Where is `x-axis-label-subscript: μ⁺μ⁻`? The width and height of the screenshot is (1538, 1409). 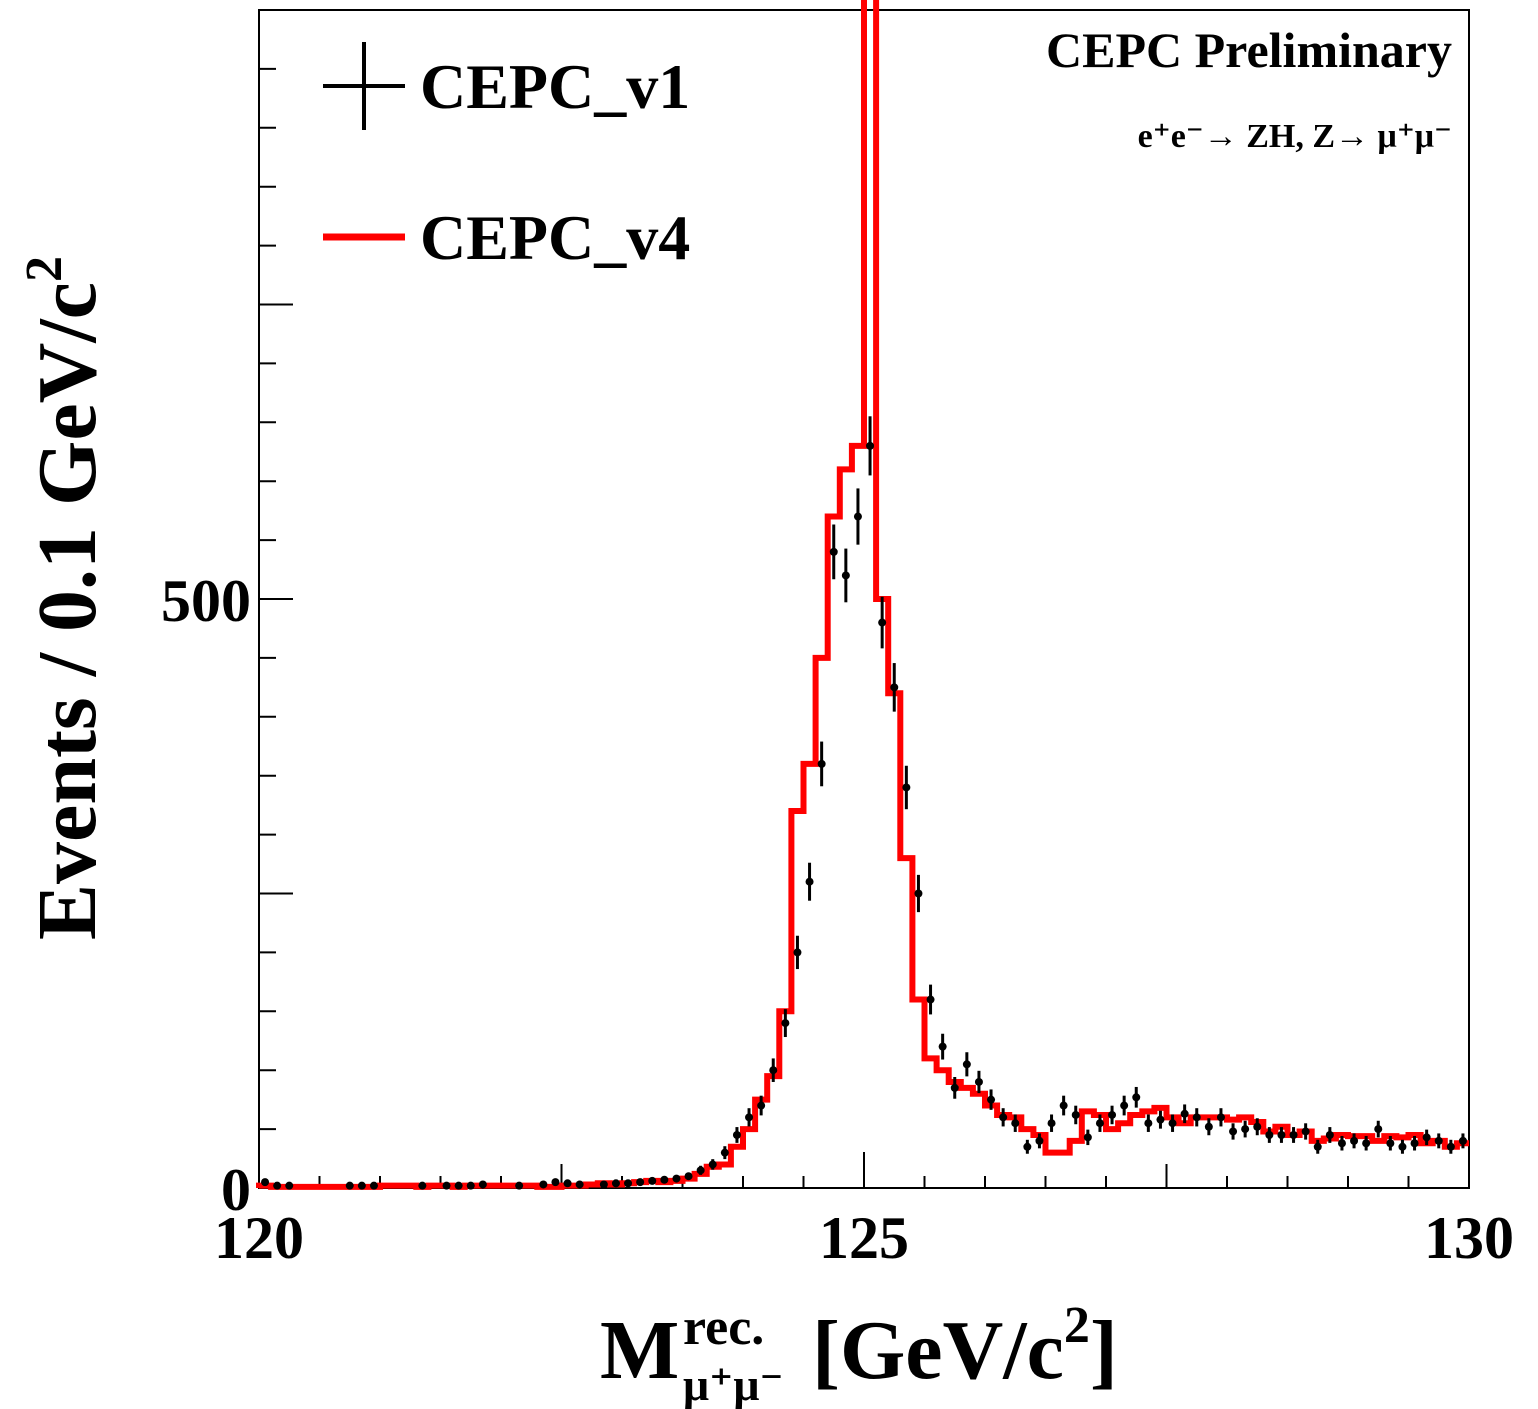
x-axis-label-subscript: μ⁺μ⁻ is located at coordinates (733, 1384).